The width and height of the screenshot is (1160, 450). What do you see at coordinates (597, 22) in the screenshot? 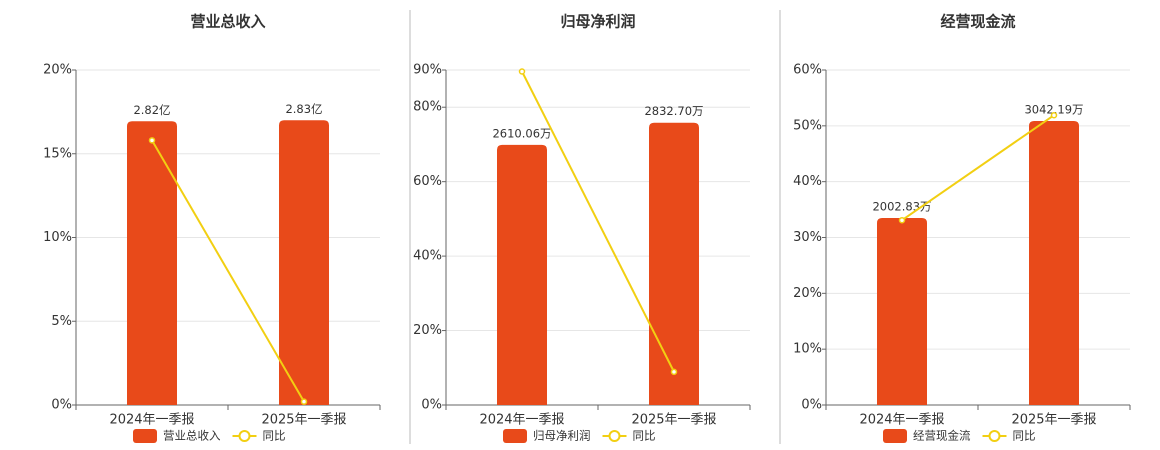
I see `chart-title: 归母净利润` at bounding box center [597, 22].